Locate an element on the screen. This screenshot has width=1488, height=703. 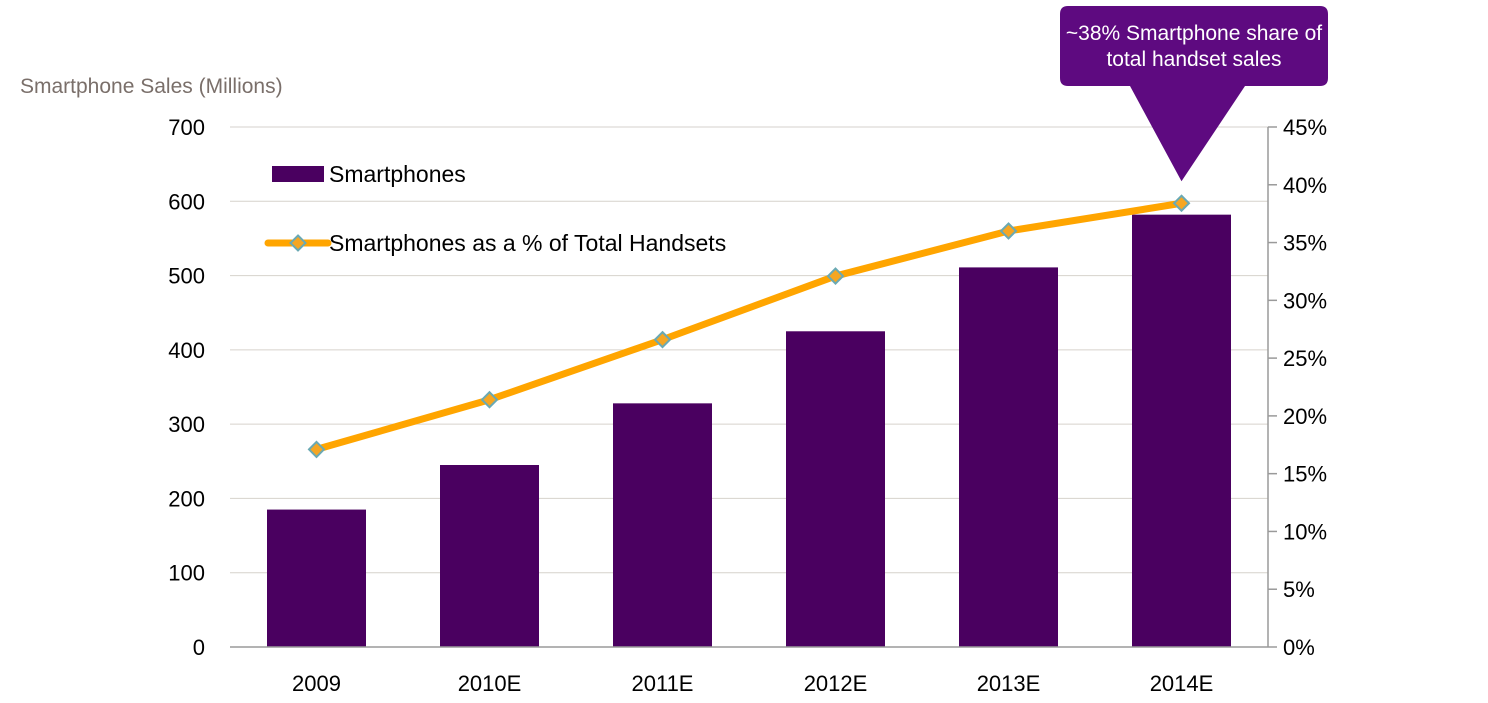
legend-marker is located at coordinates (298, 243).